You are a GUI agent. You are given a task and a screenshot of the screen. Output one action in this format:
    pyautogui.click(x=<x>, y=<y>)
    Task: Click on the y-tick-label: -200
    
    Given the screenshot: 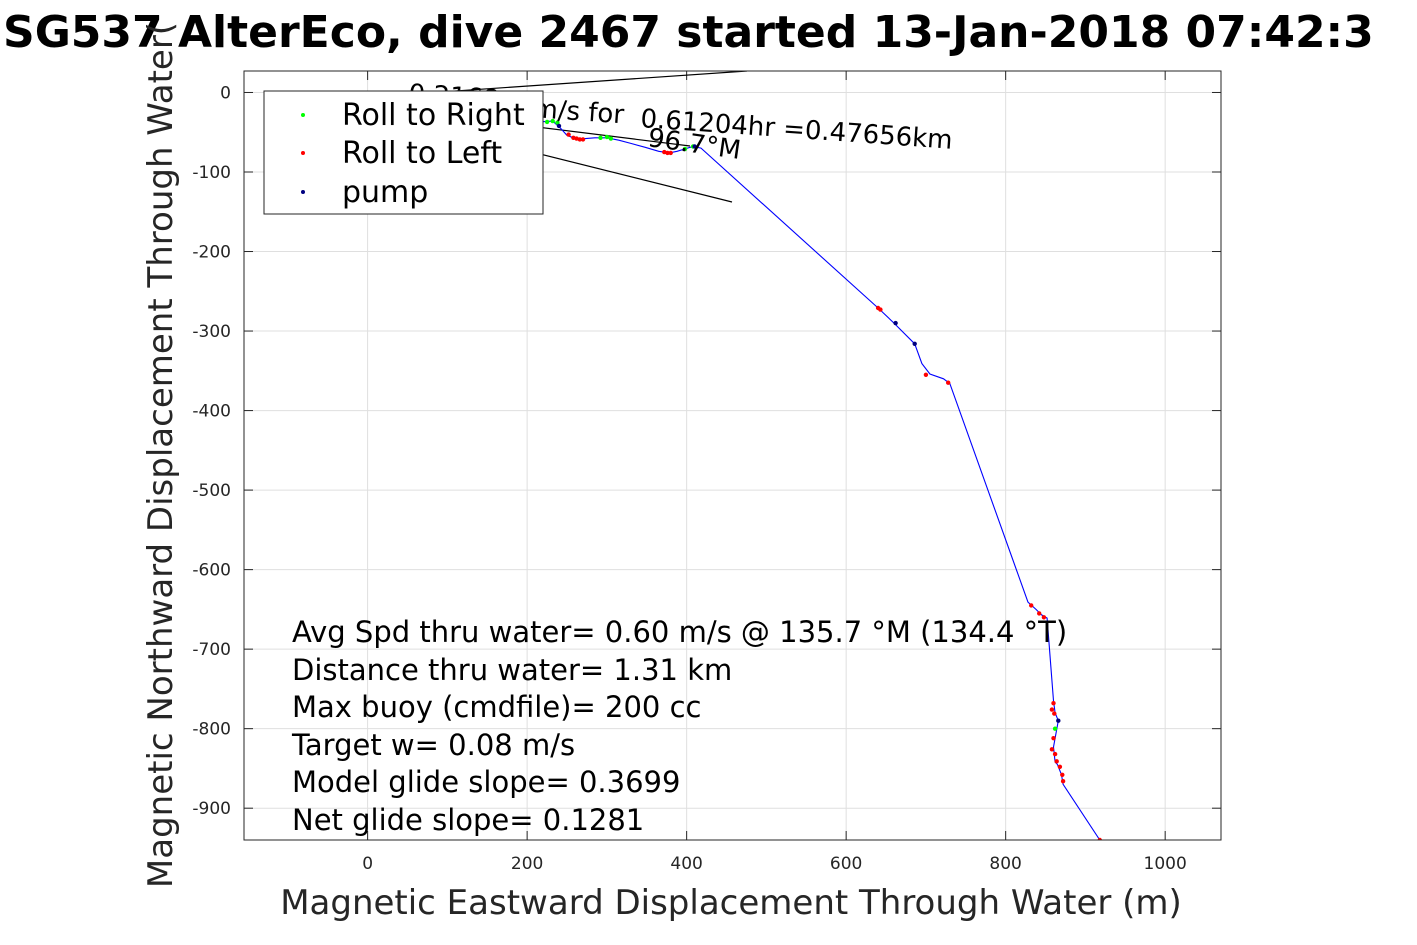 What is the action you would take?
    pyautogui.click(x=211, y=253)
    